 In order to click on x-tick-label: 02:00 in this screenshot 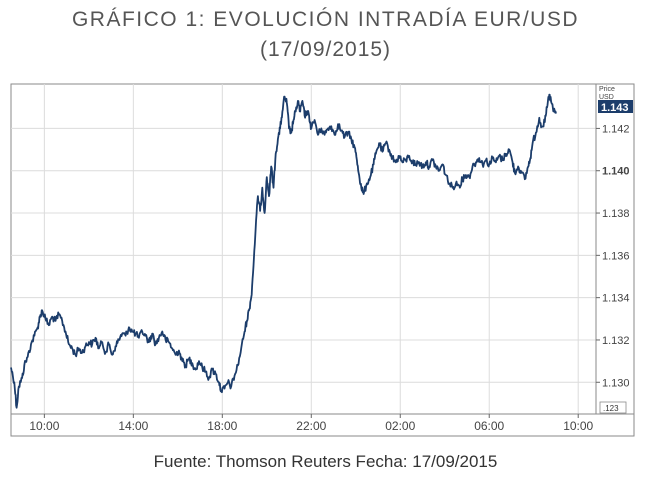, I will do `click(400, 426)`.